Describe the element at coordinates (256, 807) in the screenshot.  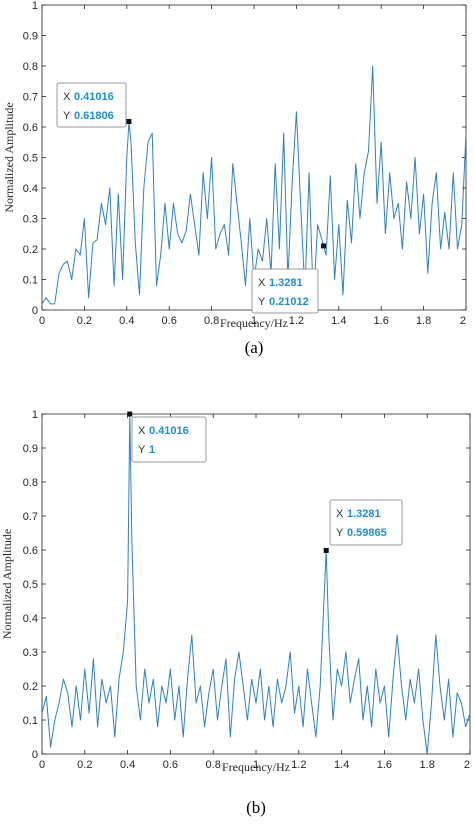
I see `panel-caption: (b)` at that location.